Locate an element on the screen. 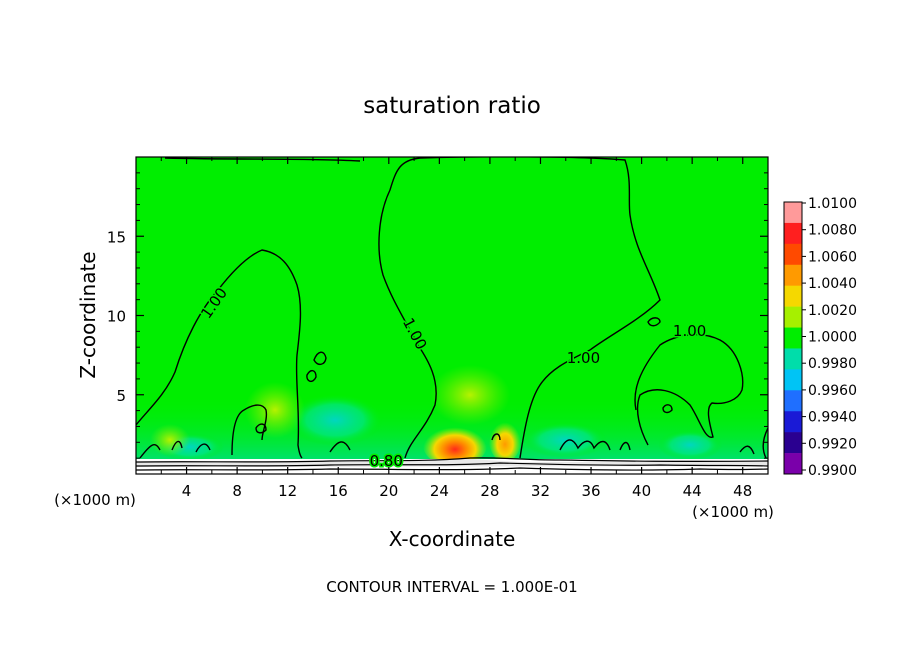 This screenshot has height=654, width=904. y-tick-label: 5 is located at coordinates (121, 396).